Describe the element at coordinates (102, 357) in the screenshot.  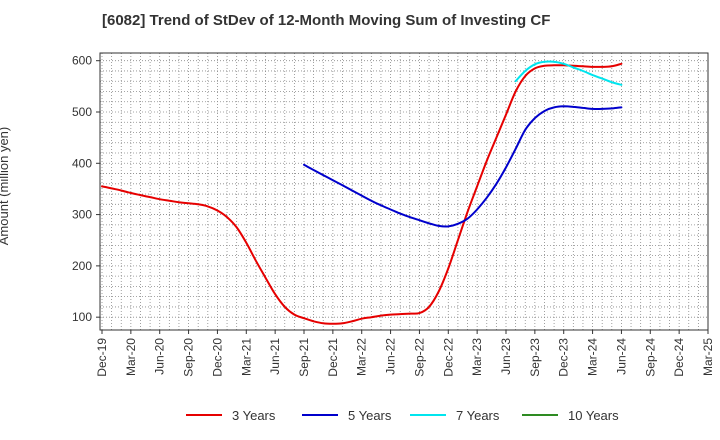
I see `x-tick-label: Dec-19` at that location.